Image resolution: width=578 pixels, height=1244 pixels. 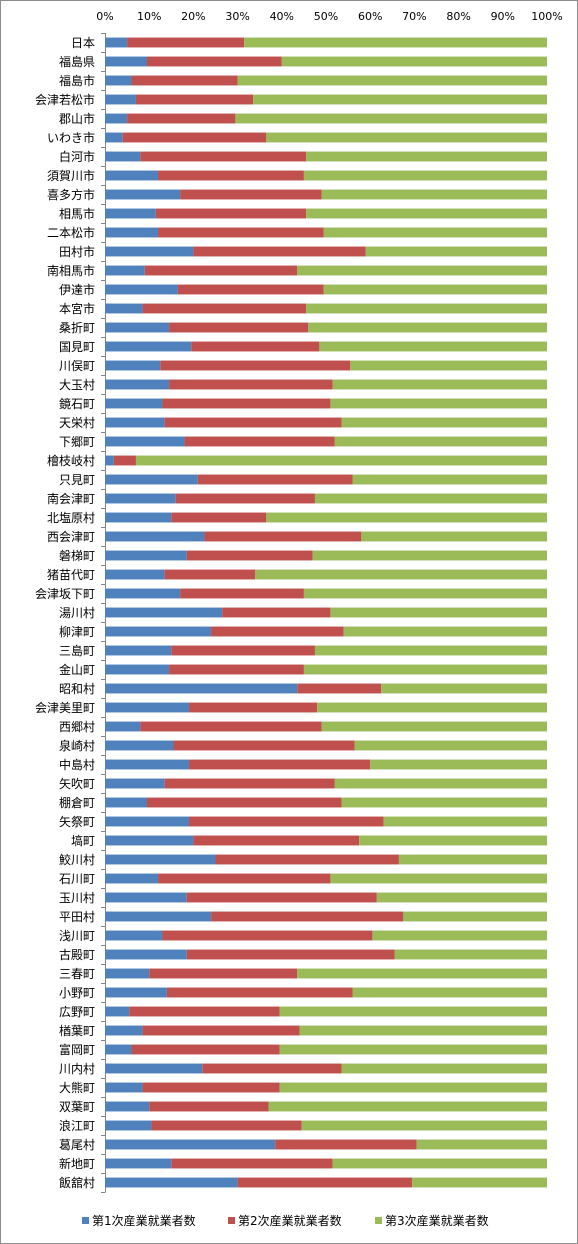 I want to click on category-label: 郡山市, so click(x=77, y=118).